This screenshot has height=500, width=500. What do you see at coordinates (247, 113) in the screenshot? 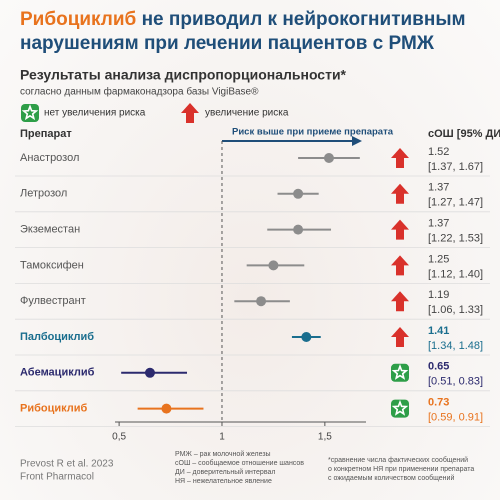
I see `legend-increase: увеличение риска` at bounding box center [247, 113].